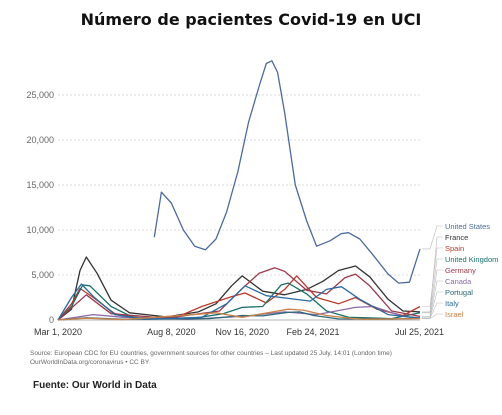 Image resolution: width=502 pixels, height=415 pixels. What do you see at coordinates (454, 314) in the screenshot?
I see `legend-label: Israel` at bounding box center [454, 314].